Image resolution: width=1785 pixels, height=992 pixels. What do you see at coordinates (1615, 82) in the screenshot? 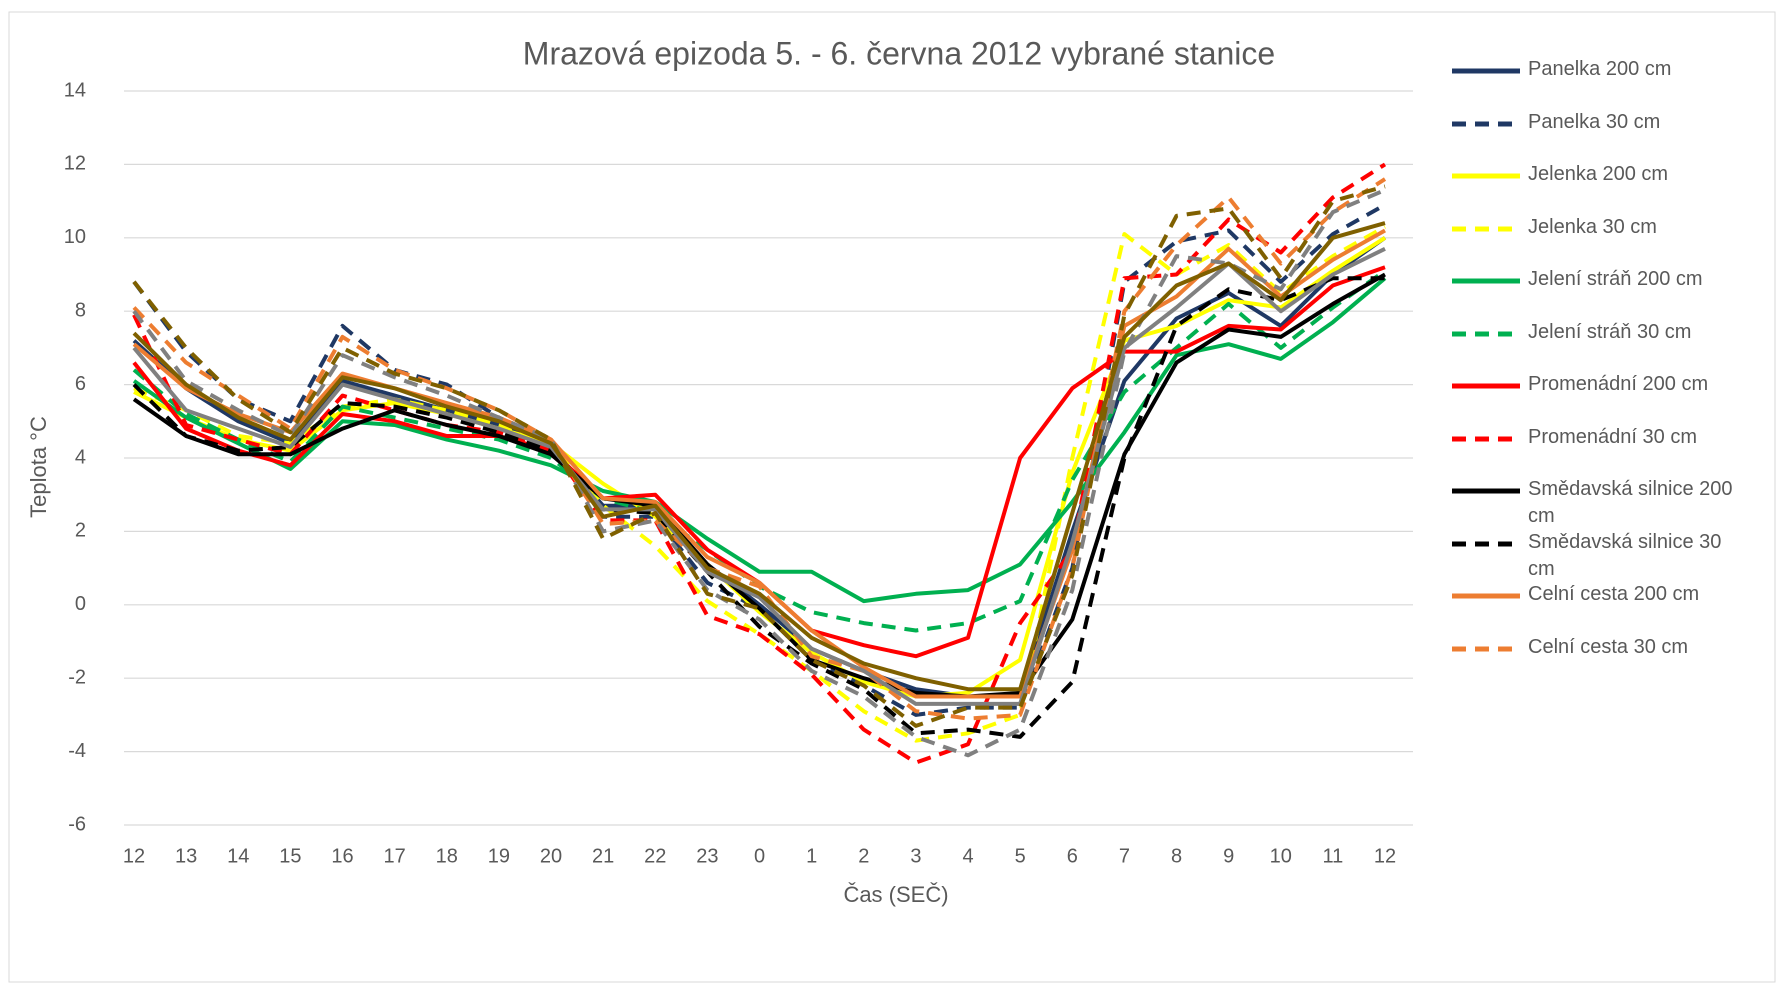
I see `legend-item: Panelka 200 cm` at bounding box center [1615, 82].